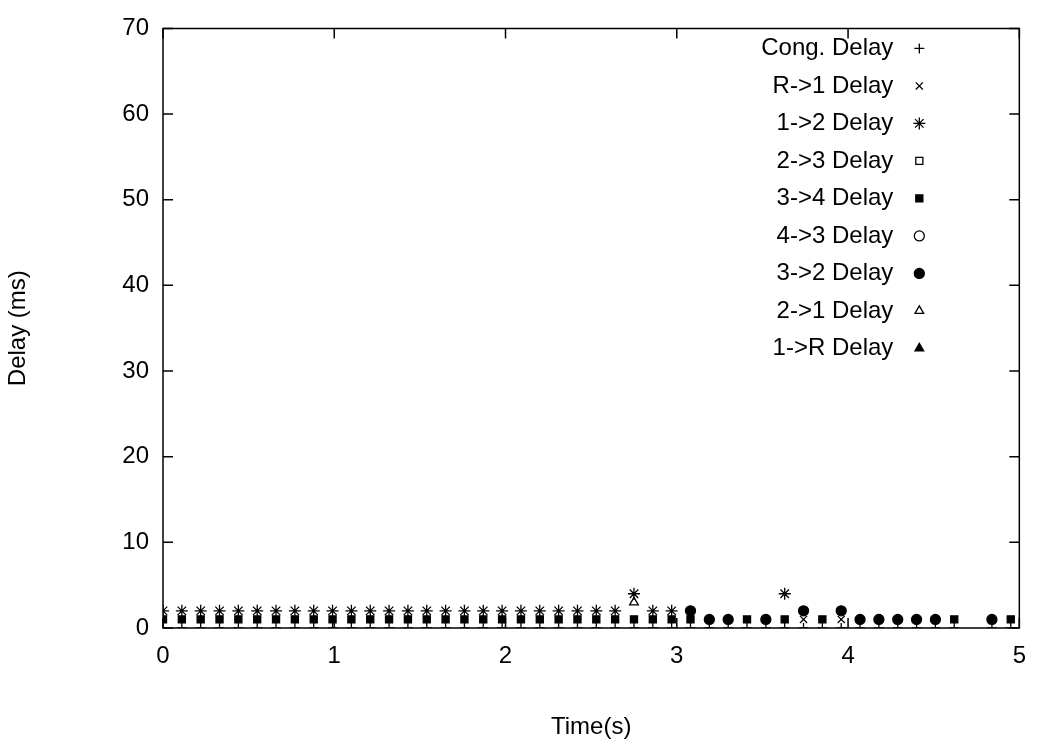 The height and width of the screenshot is (746, 1040). Describe the element at coordinates (591, 726) in the screenshot. I see `x-axis-title: Time(s)` at that location.